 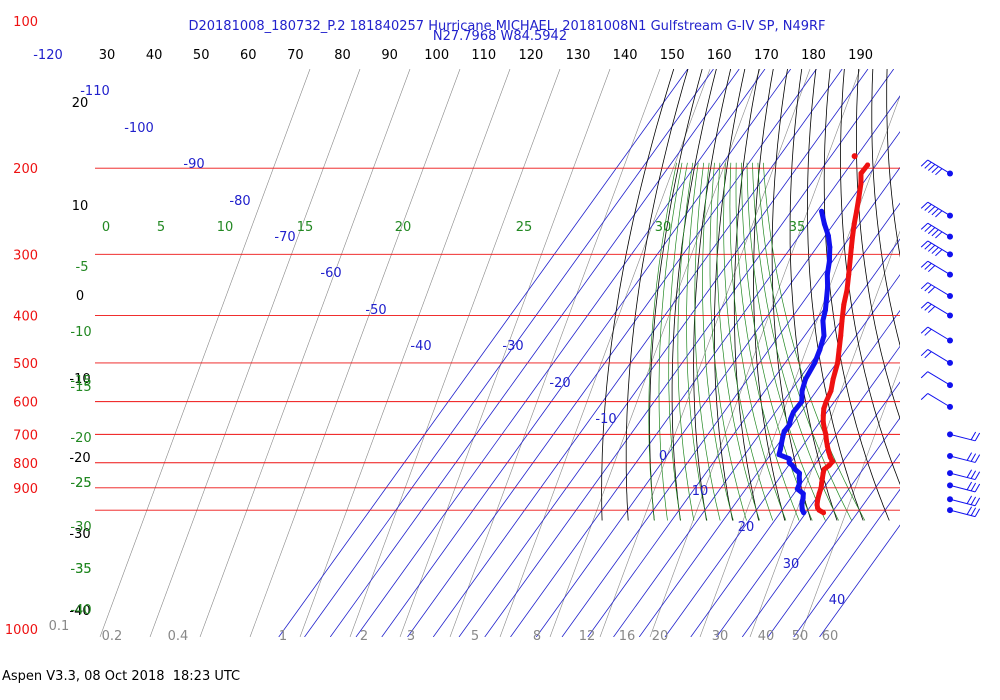 I want to click on top-temperature-tick-label: 110, so click(x=483, y=55).